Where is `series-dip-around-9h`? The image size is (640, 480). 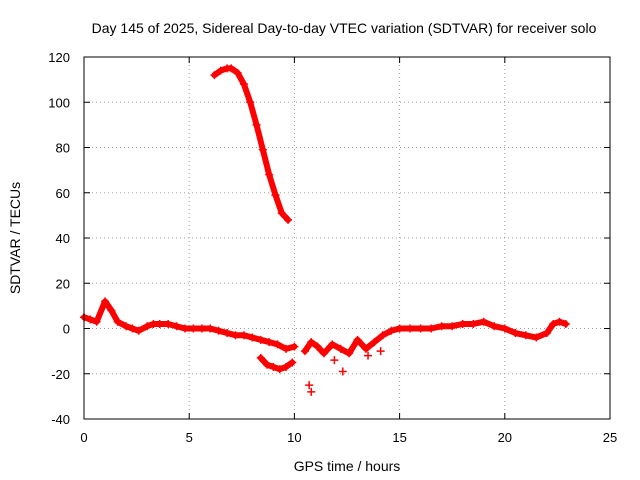
series-dip-around-9h is located at coordinates (276, 363).